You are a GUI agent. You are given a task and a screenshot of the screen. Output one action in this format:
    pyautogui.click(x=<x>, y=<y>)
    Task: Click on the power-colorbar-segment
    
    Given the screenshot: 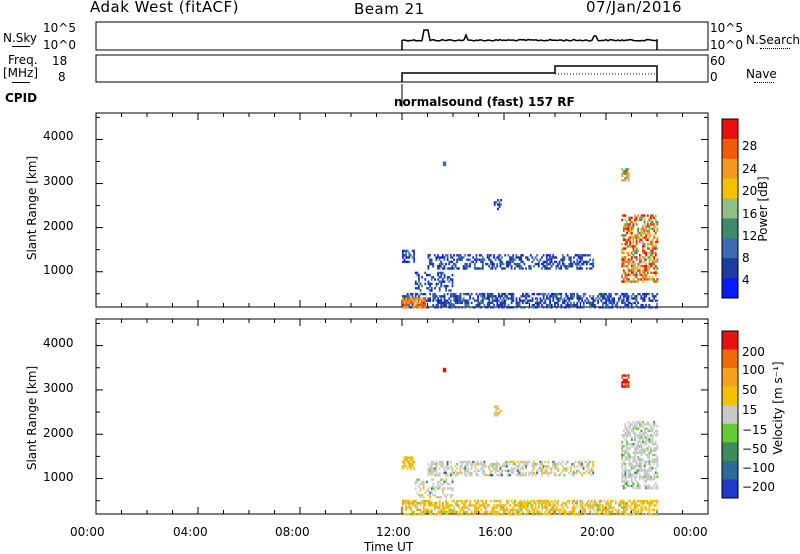 What is the action you would take?
    pyautogui.click(x=730, y=228)
    